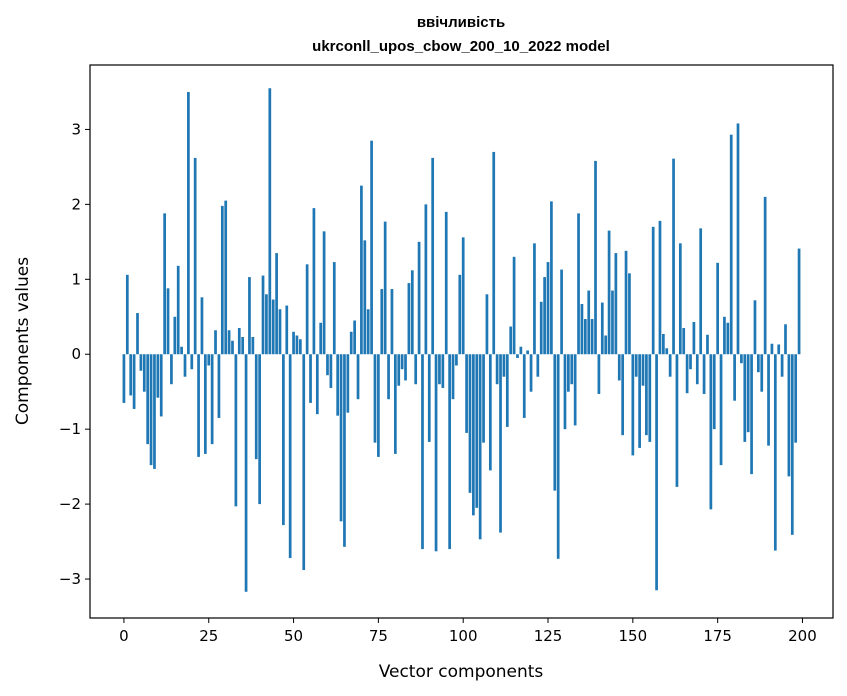  I want to click on y-tick-label: 0, so click(76, 354).